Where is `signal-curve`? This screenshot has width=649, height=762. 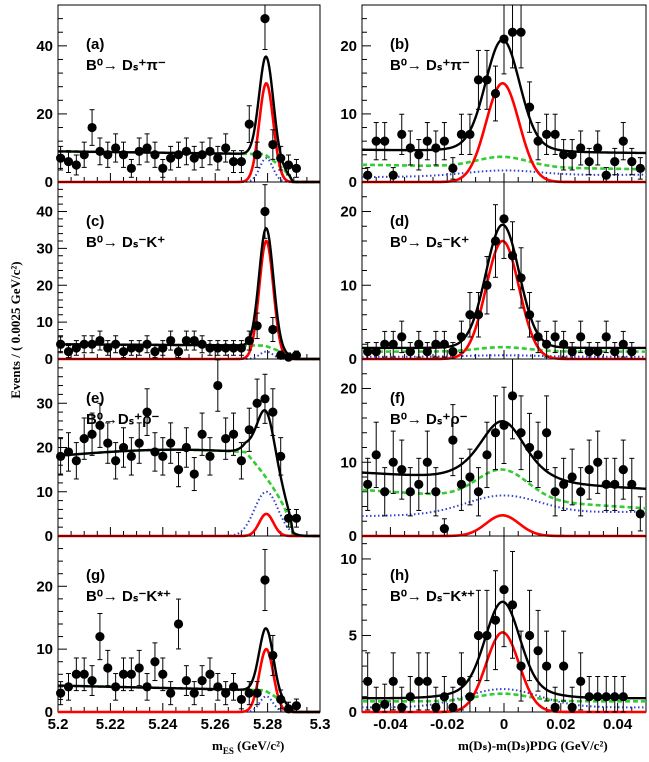
signal-curve is located at coordinates (189, 680).